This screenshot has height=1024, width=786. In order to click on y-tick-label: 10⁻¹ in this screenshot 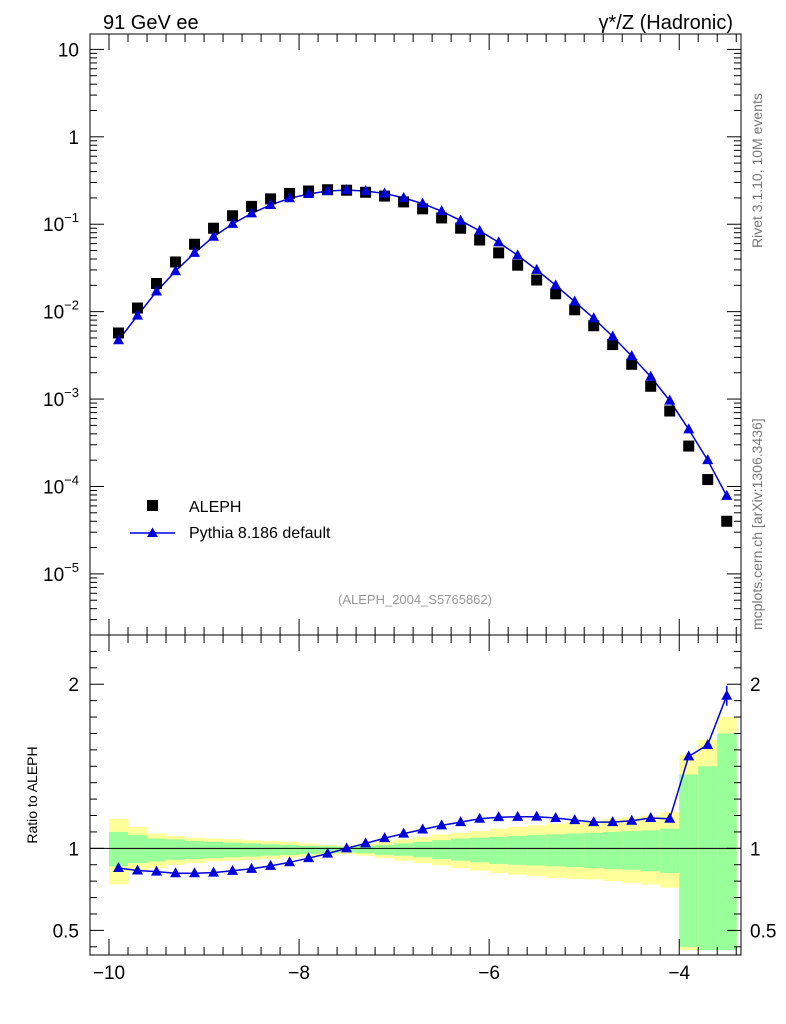, I will do `click(61, 223)`.